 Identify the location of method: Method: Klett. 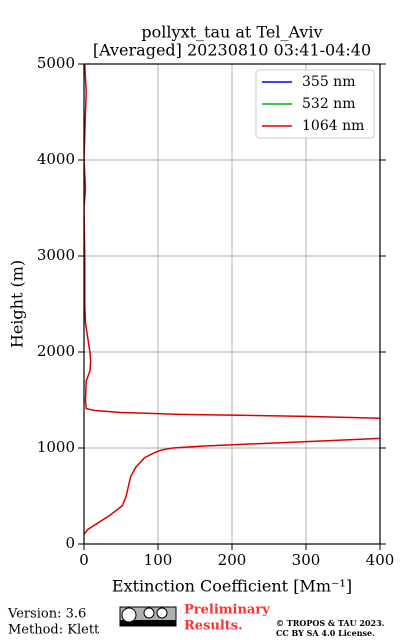
(54, 630).